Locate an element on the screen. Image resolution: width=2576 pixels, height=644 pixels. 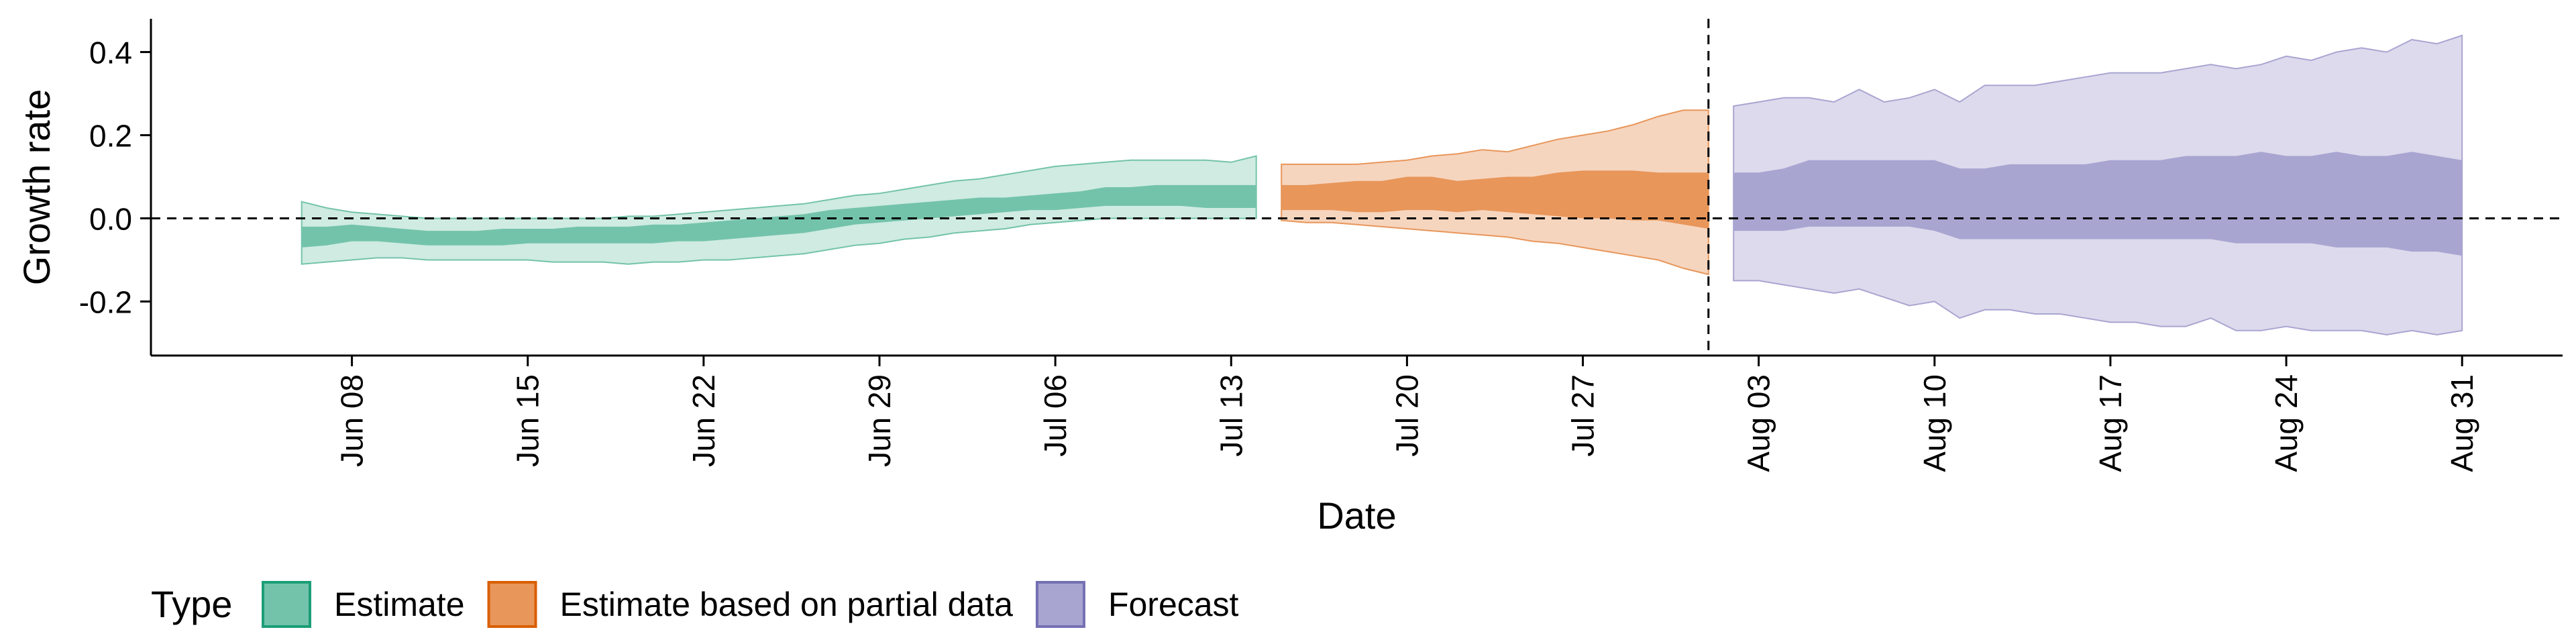
series-forecast is located at coordinates (2098, 185).